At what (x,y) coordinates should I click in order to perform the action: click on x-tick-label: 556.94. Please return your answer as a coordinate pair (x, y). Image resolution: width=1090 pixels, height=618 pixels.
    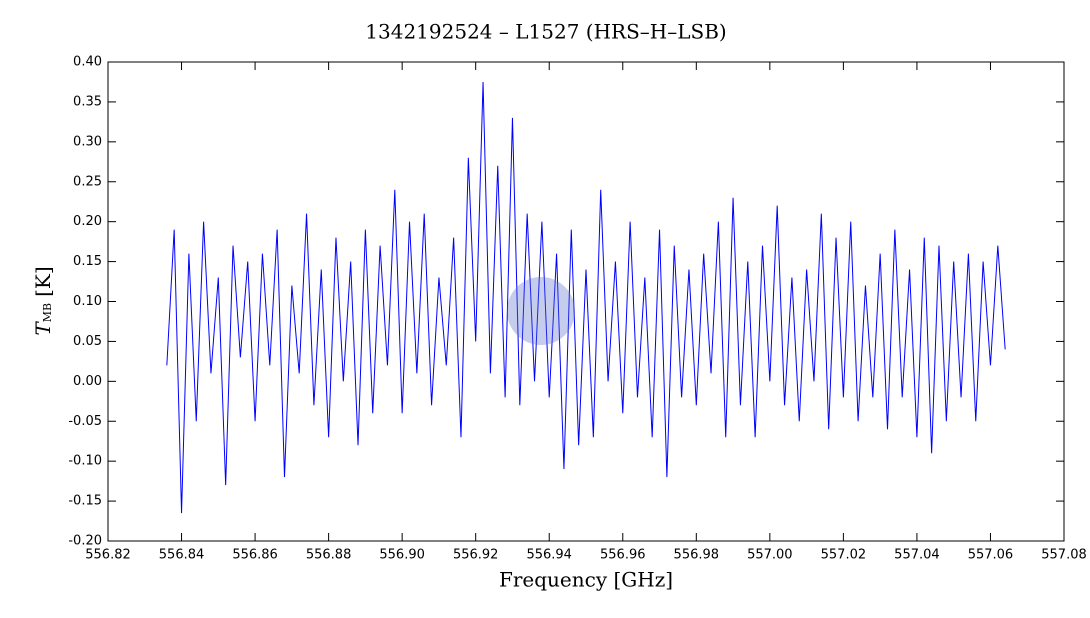
    Looking at the image, I should click on (549, 555).